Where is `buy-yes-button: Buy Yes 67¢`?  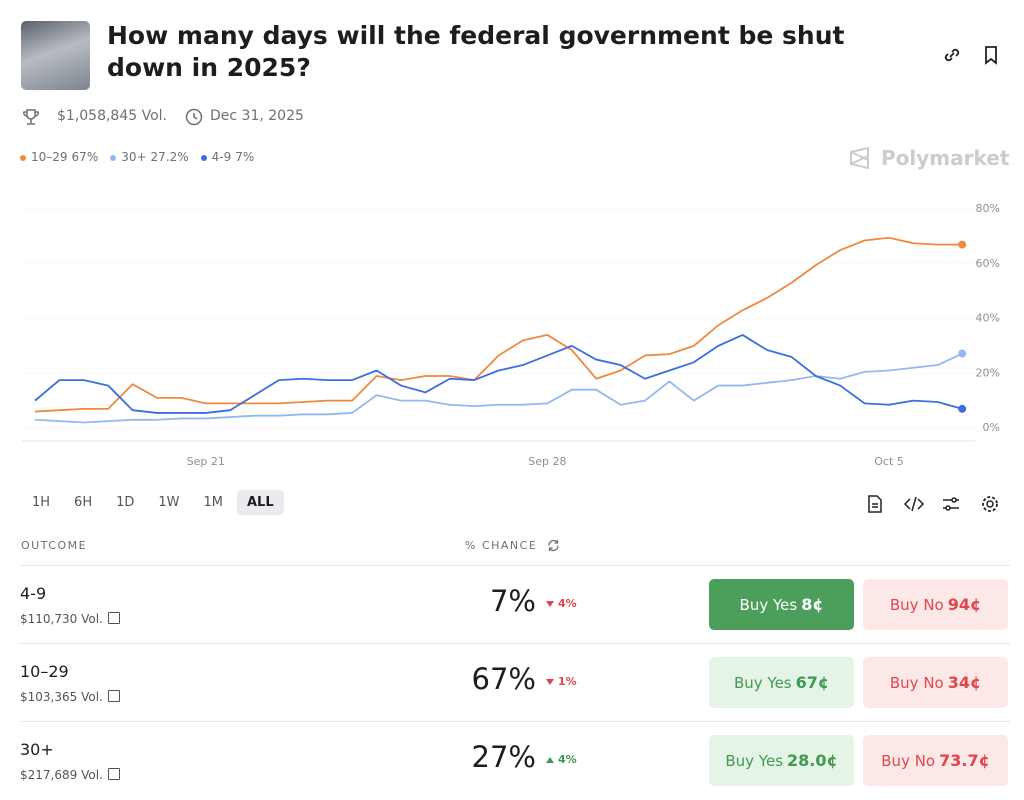 buy-yes-button: Buy Yes 67¢ is located at coordinates (781, 682).